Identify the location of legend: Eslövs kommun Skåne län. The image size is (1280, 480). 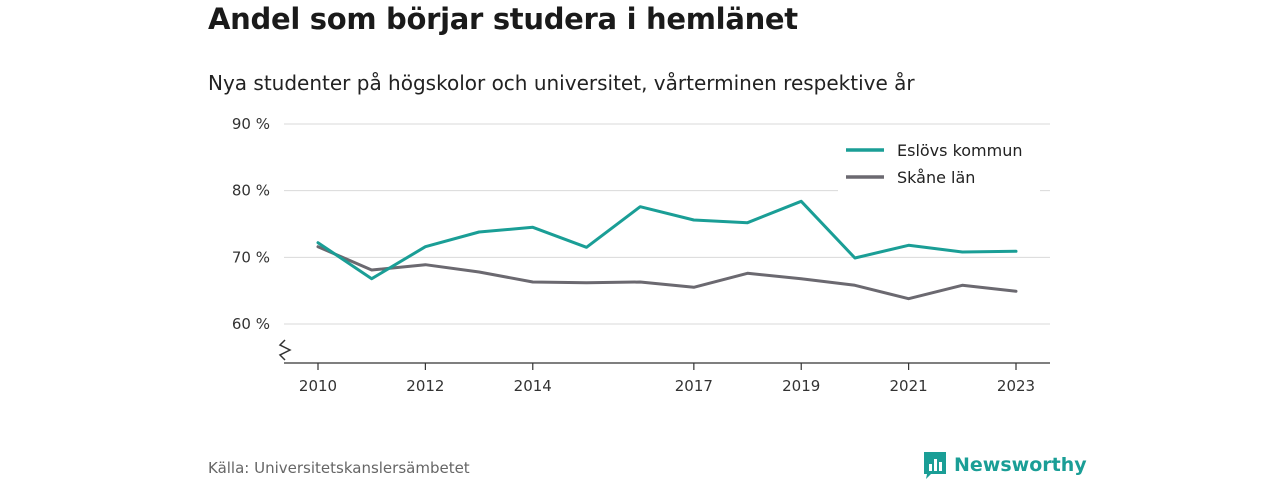
(939, 163).